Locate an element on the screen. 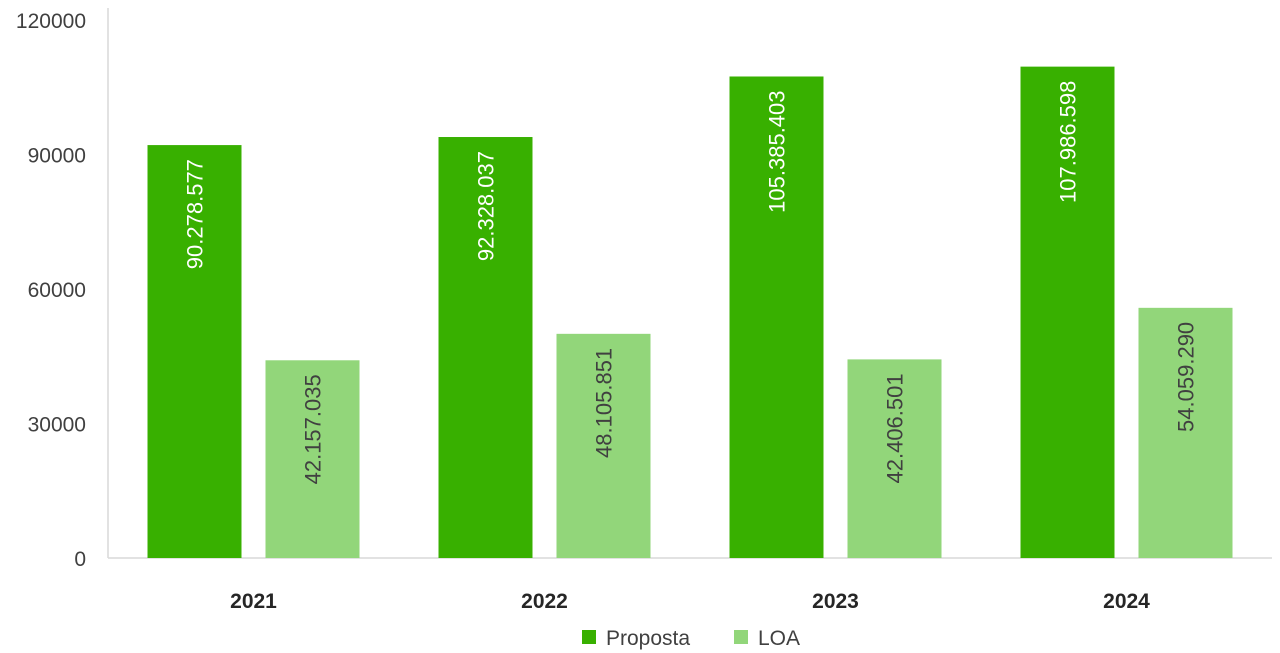  data-label-proposta-2021: 90.278.577 is located at coordinates (195, 214).